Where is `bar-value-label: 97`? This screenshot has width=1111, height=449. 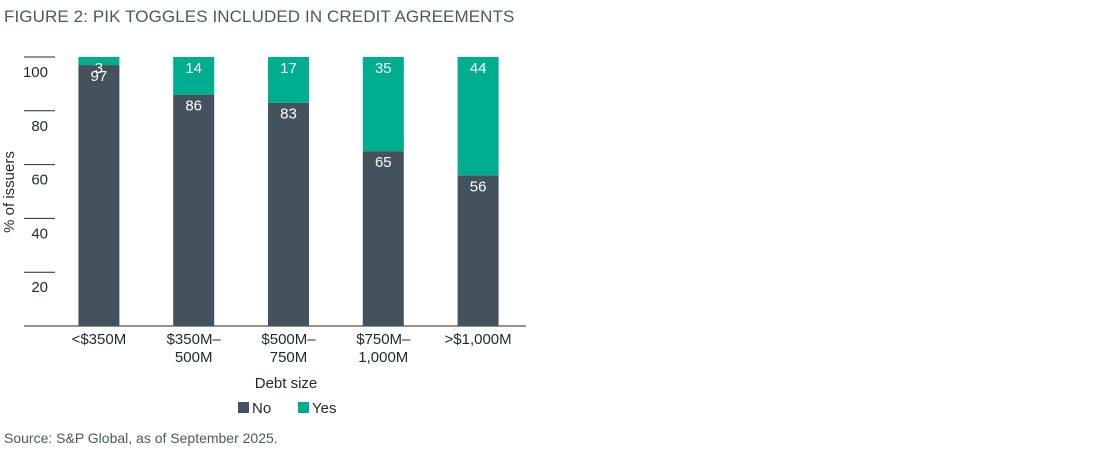 bar-value-label: 97 is located at coordinates (99, 76).